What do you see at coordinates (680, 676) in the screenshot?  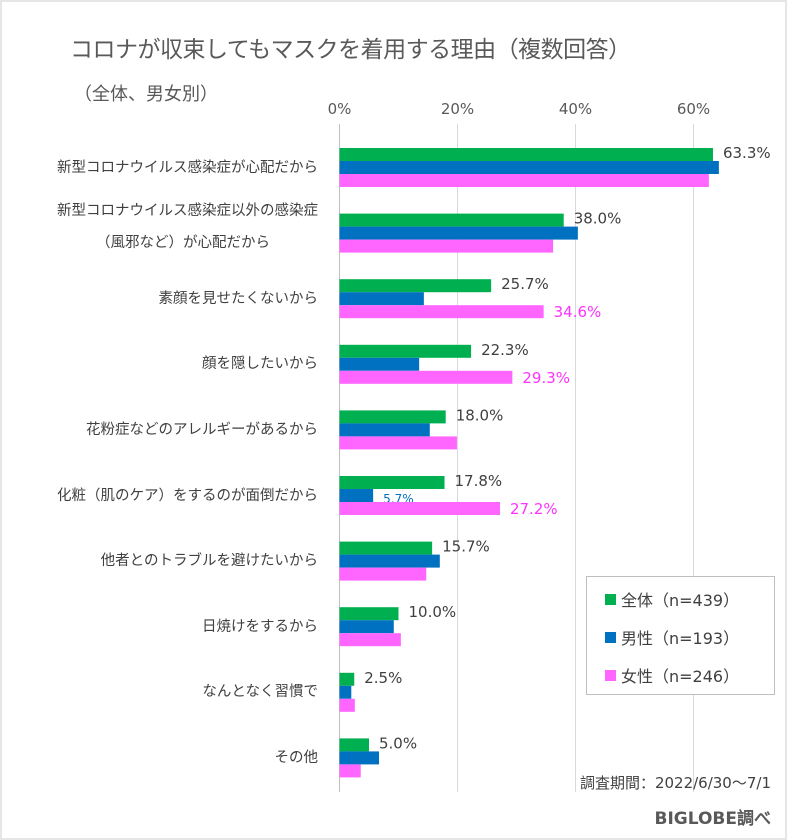 I see `legend-label-female: 女性（n=246）` at bounding box center [680, 676].